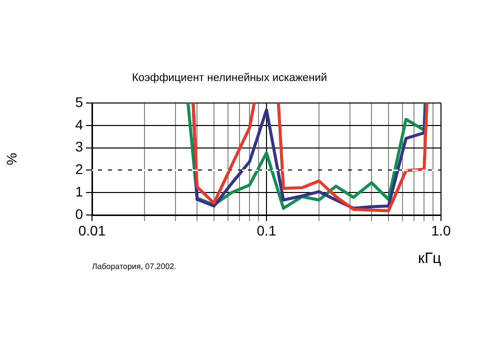 This screenshot has height=350, width=500. I want to click on y-tick-label: 4, so click(79, 124).